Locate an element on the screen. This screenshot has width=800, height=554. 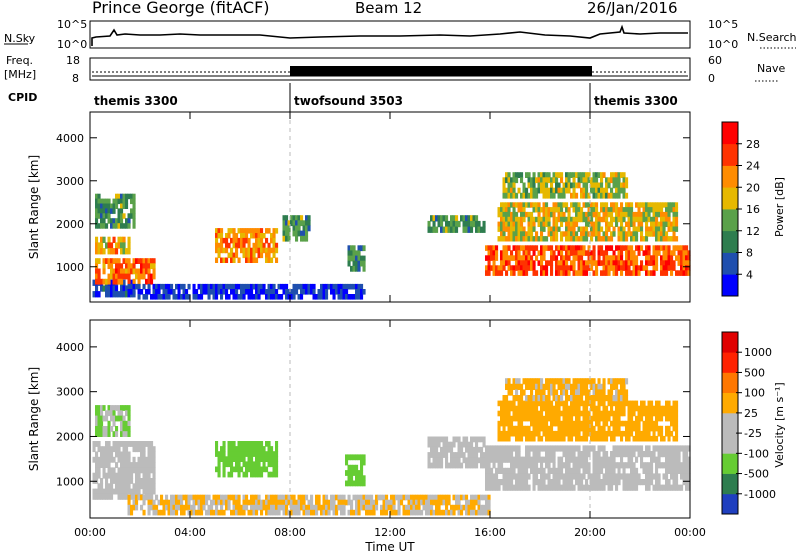
colorbar-tick-label: 24 is located at coordinates (753, 166).